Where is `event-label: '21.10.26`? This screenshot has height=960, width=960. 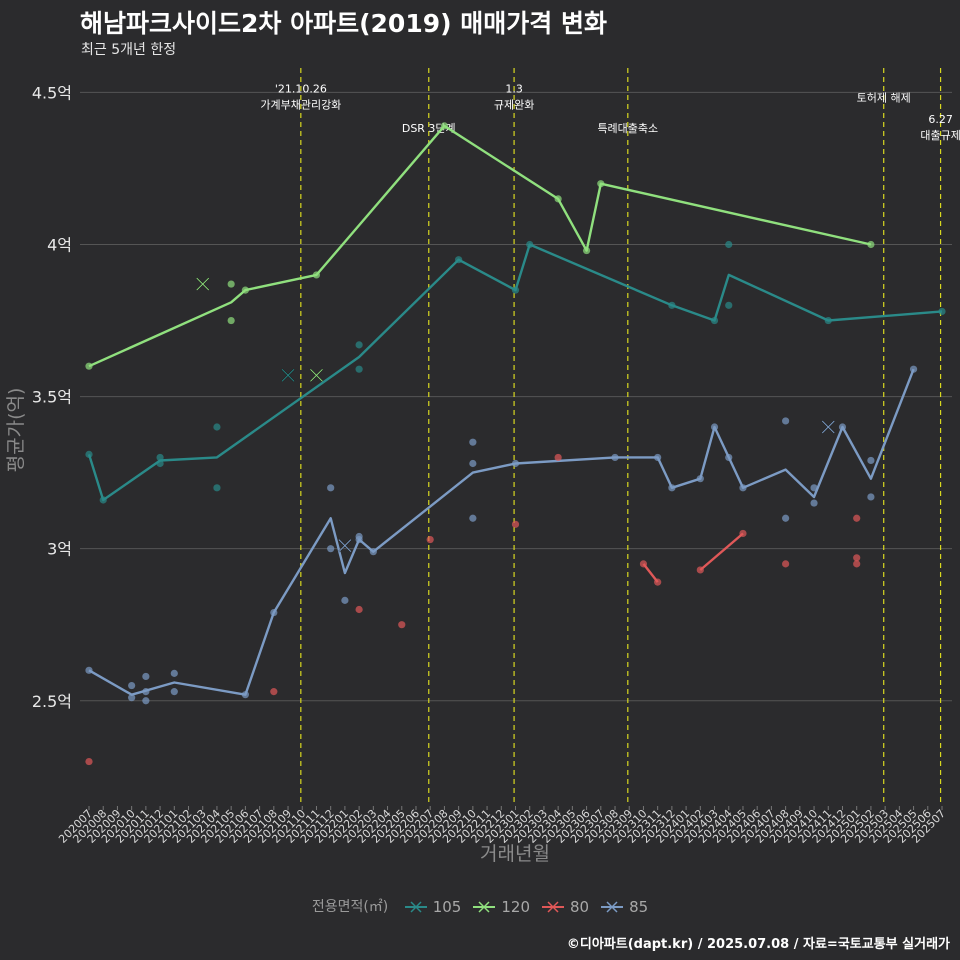
event-label: '21.10.26 is located at coordinates (301, 88).